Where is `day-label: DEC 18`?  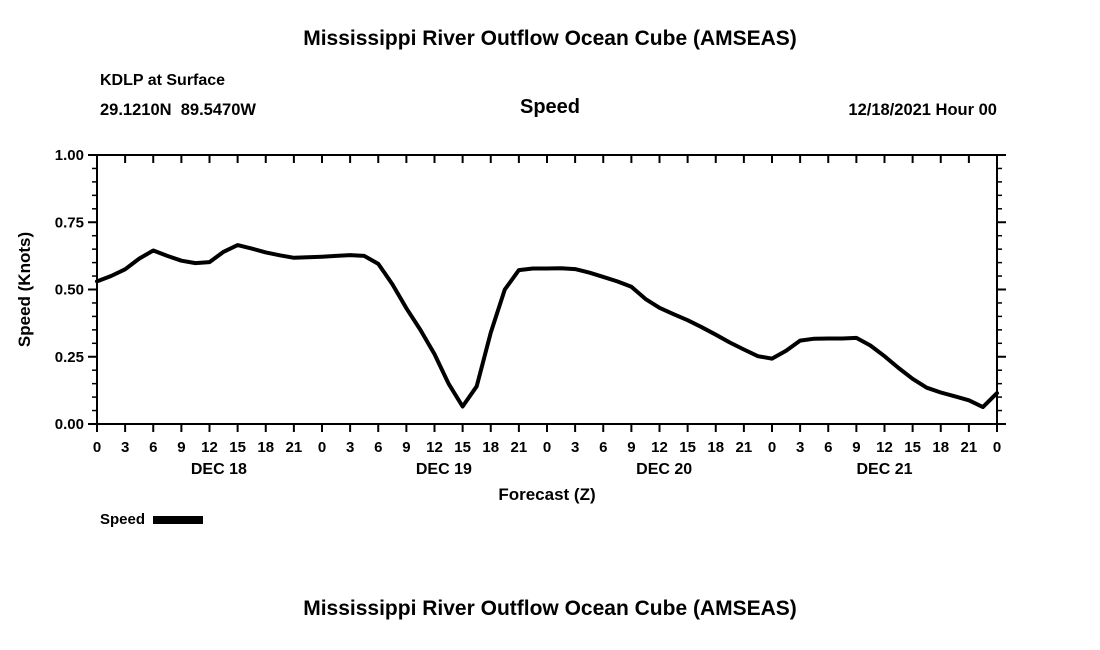
day-label: DEC 18 is located at coordinates (219, 469).